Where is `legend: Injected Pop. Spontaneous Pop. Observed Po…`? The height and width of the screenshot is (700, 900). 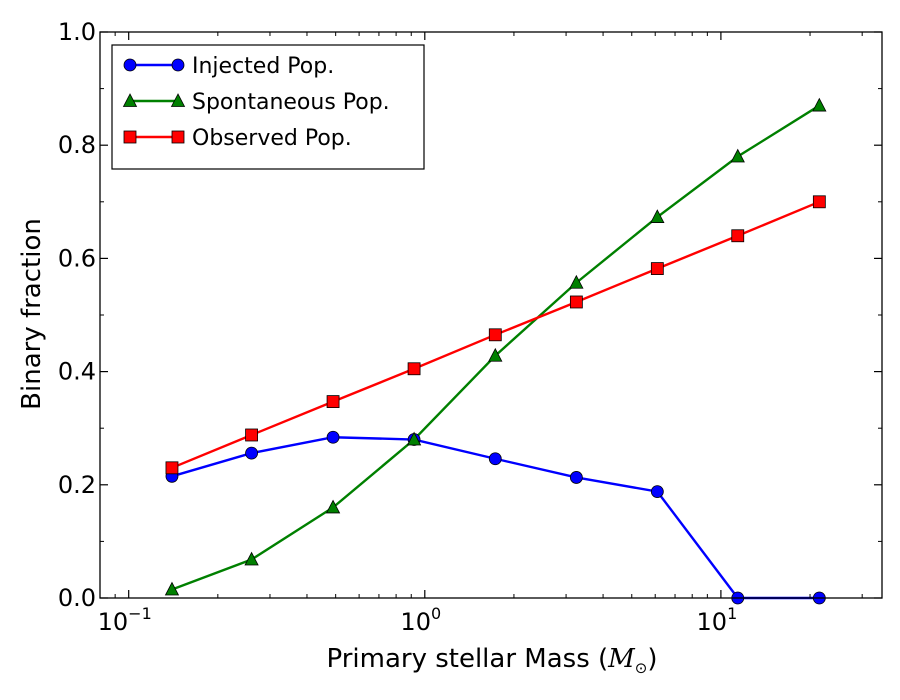 legend: Injected Pop. Spontaneous Pop. Observed Po… is located at coordinates (268, 107).